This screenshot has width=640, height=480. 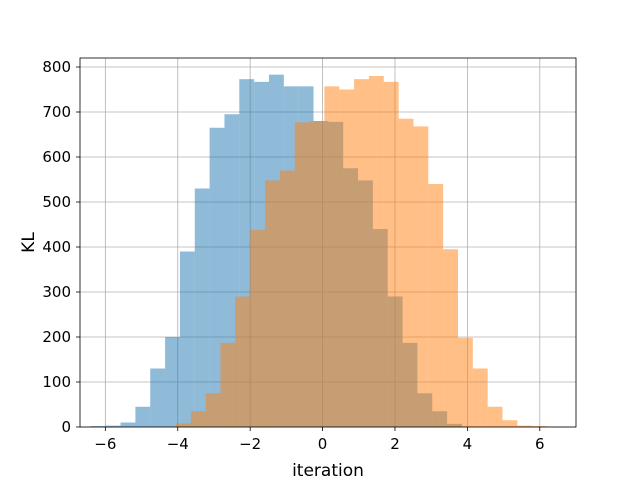 What do you see at coordinates (323, 444) in the screenshot?
I see `x-tick-label: 0` at bounding box center [323, 444].